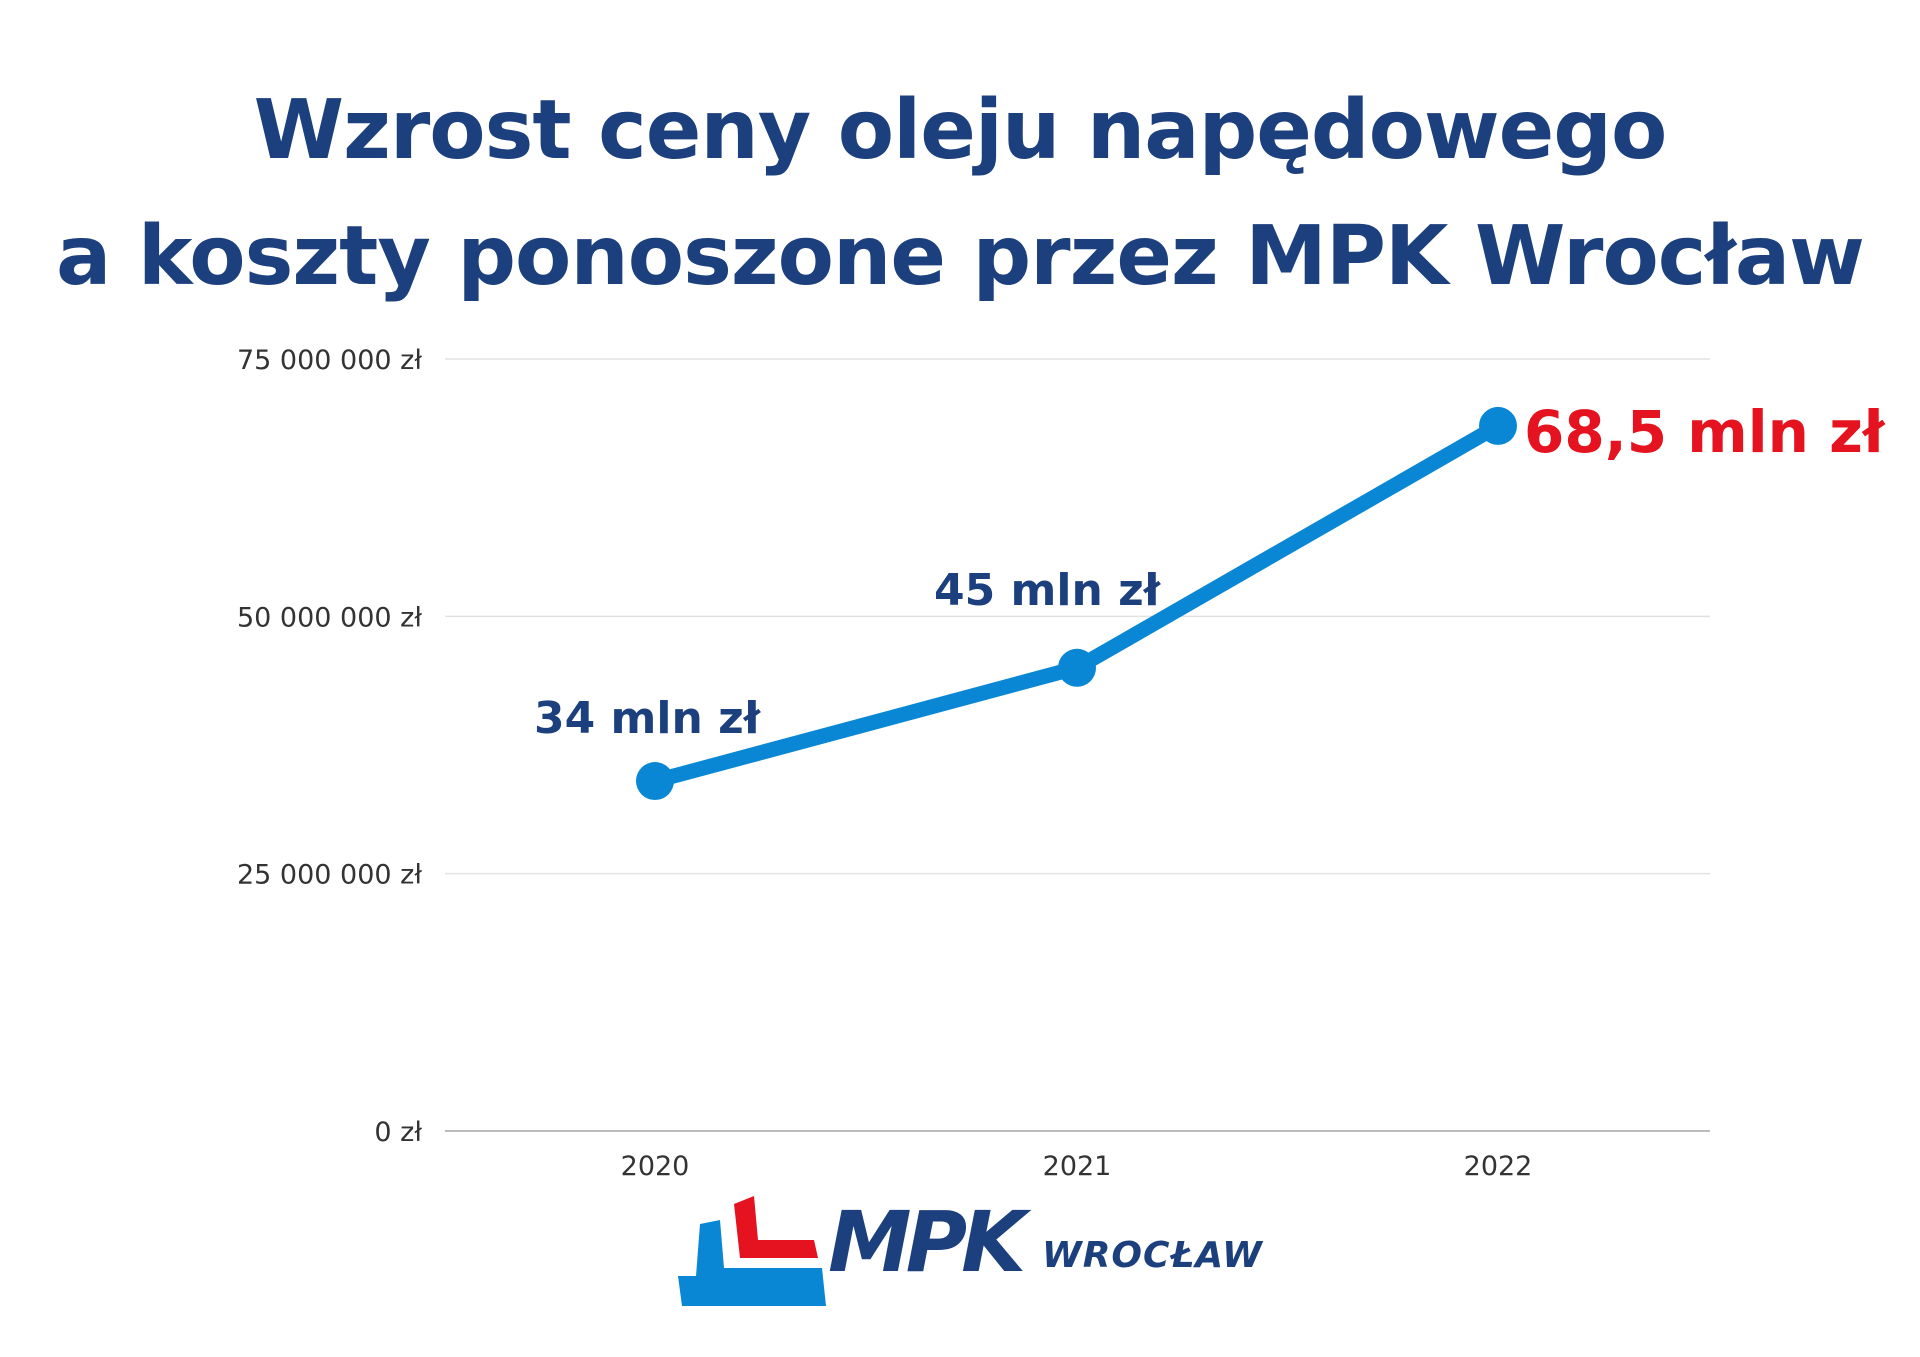  What do you see at coordinates (1048, 590) in the screenshot?
I see `data-label: 45 mln zł` at bounding box center [1048, 590].